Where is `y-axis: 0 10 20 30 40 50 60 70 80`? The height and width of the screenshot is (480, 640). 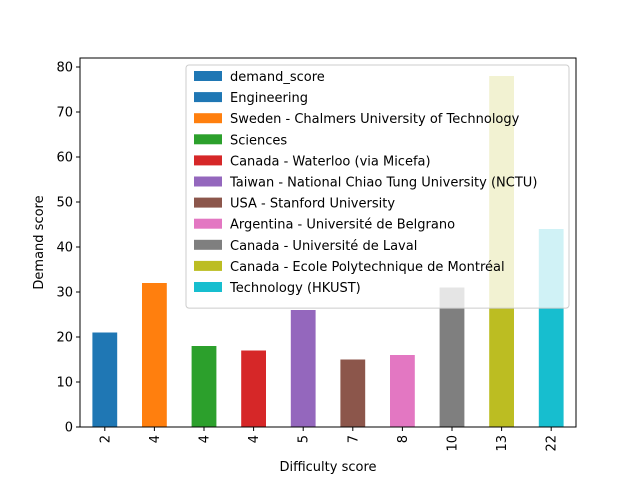 y-axis: 0 10 20 30 40 50 60 70 80 is located at coordinates (68, 248).